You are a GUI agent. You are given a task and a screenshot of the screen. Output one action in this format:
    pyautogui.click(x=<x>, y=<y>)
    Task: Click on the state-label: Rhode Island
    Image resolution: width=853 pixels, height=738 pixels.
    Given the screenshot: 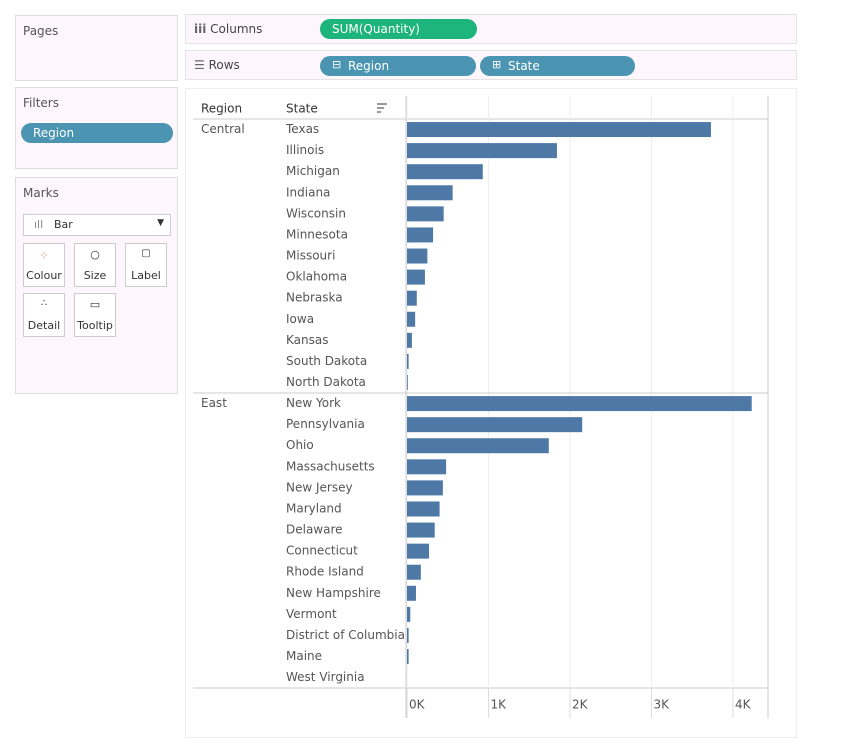 What is the action you would take?
    pyautogui.click(x=325, y=572)
    